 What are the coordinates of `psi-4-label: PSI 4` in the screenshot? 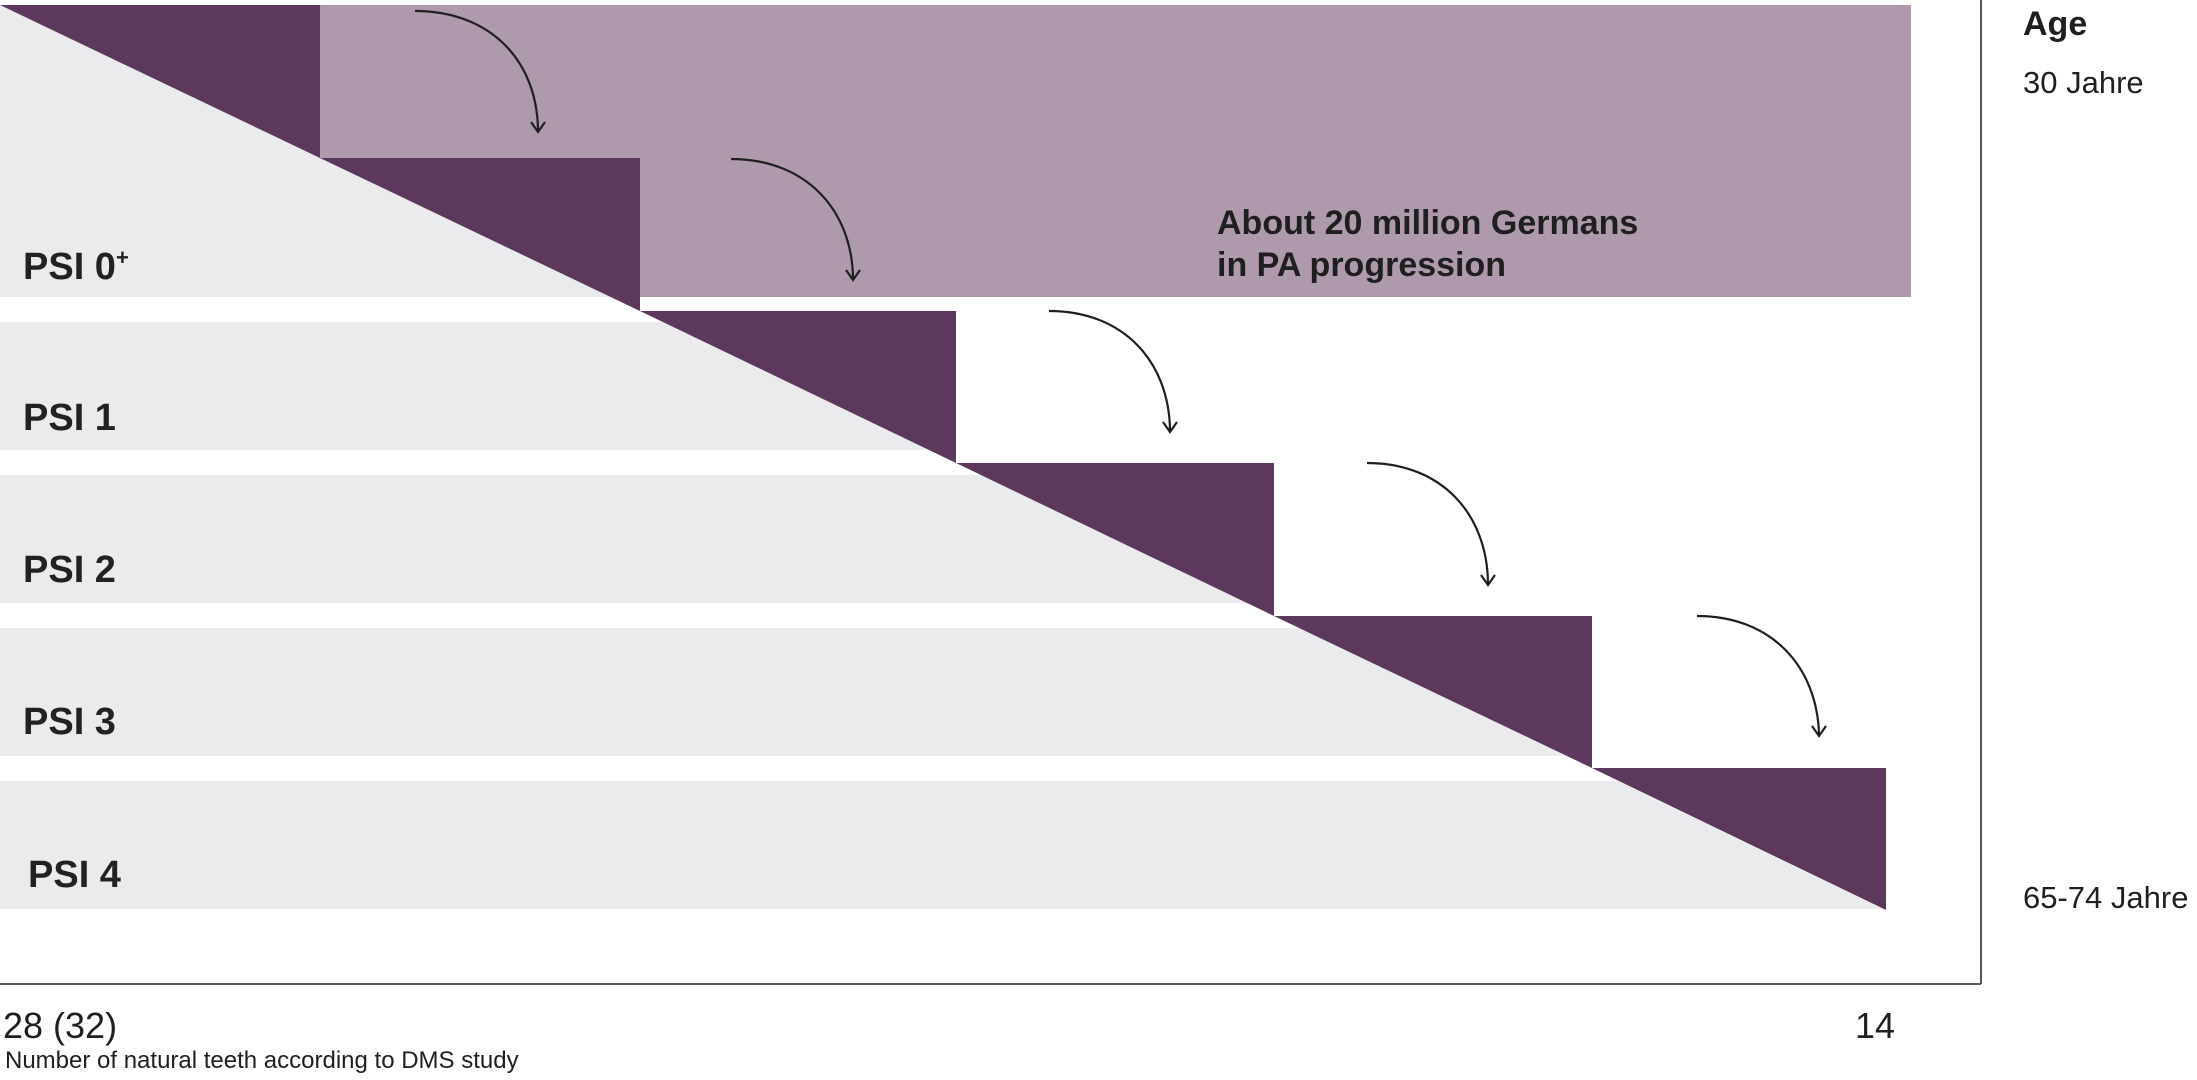 It's located at (74, 875).